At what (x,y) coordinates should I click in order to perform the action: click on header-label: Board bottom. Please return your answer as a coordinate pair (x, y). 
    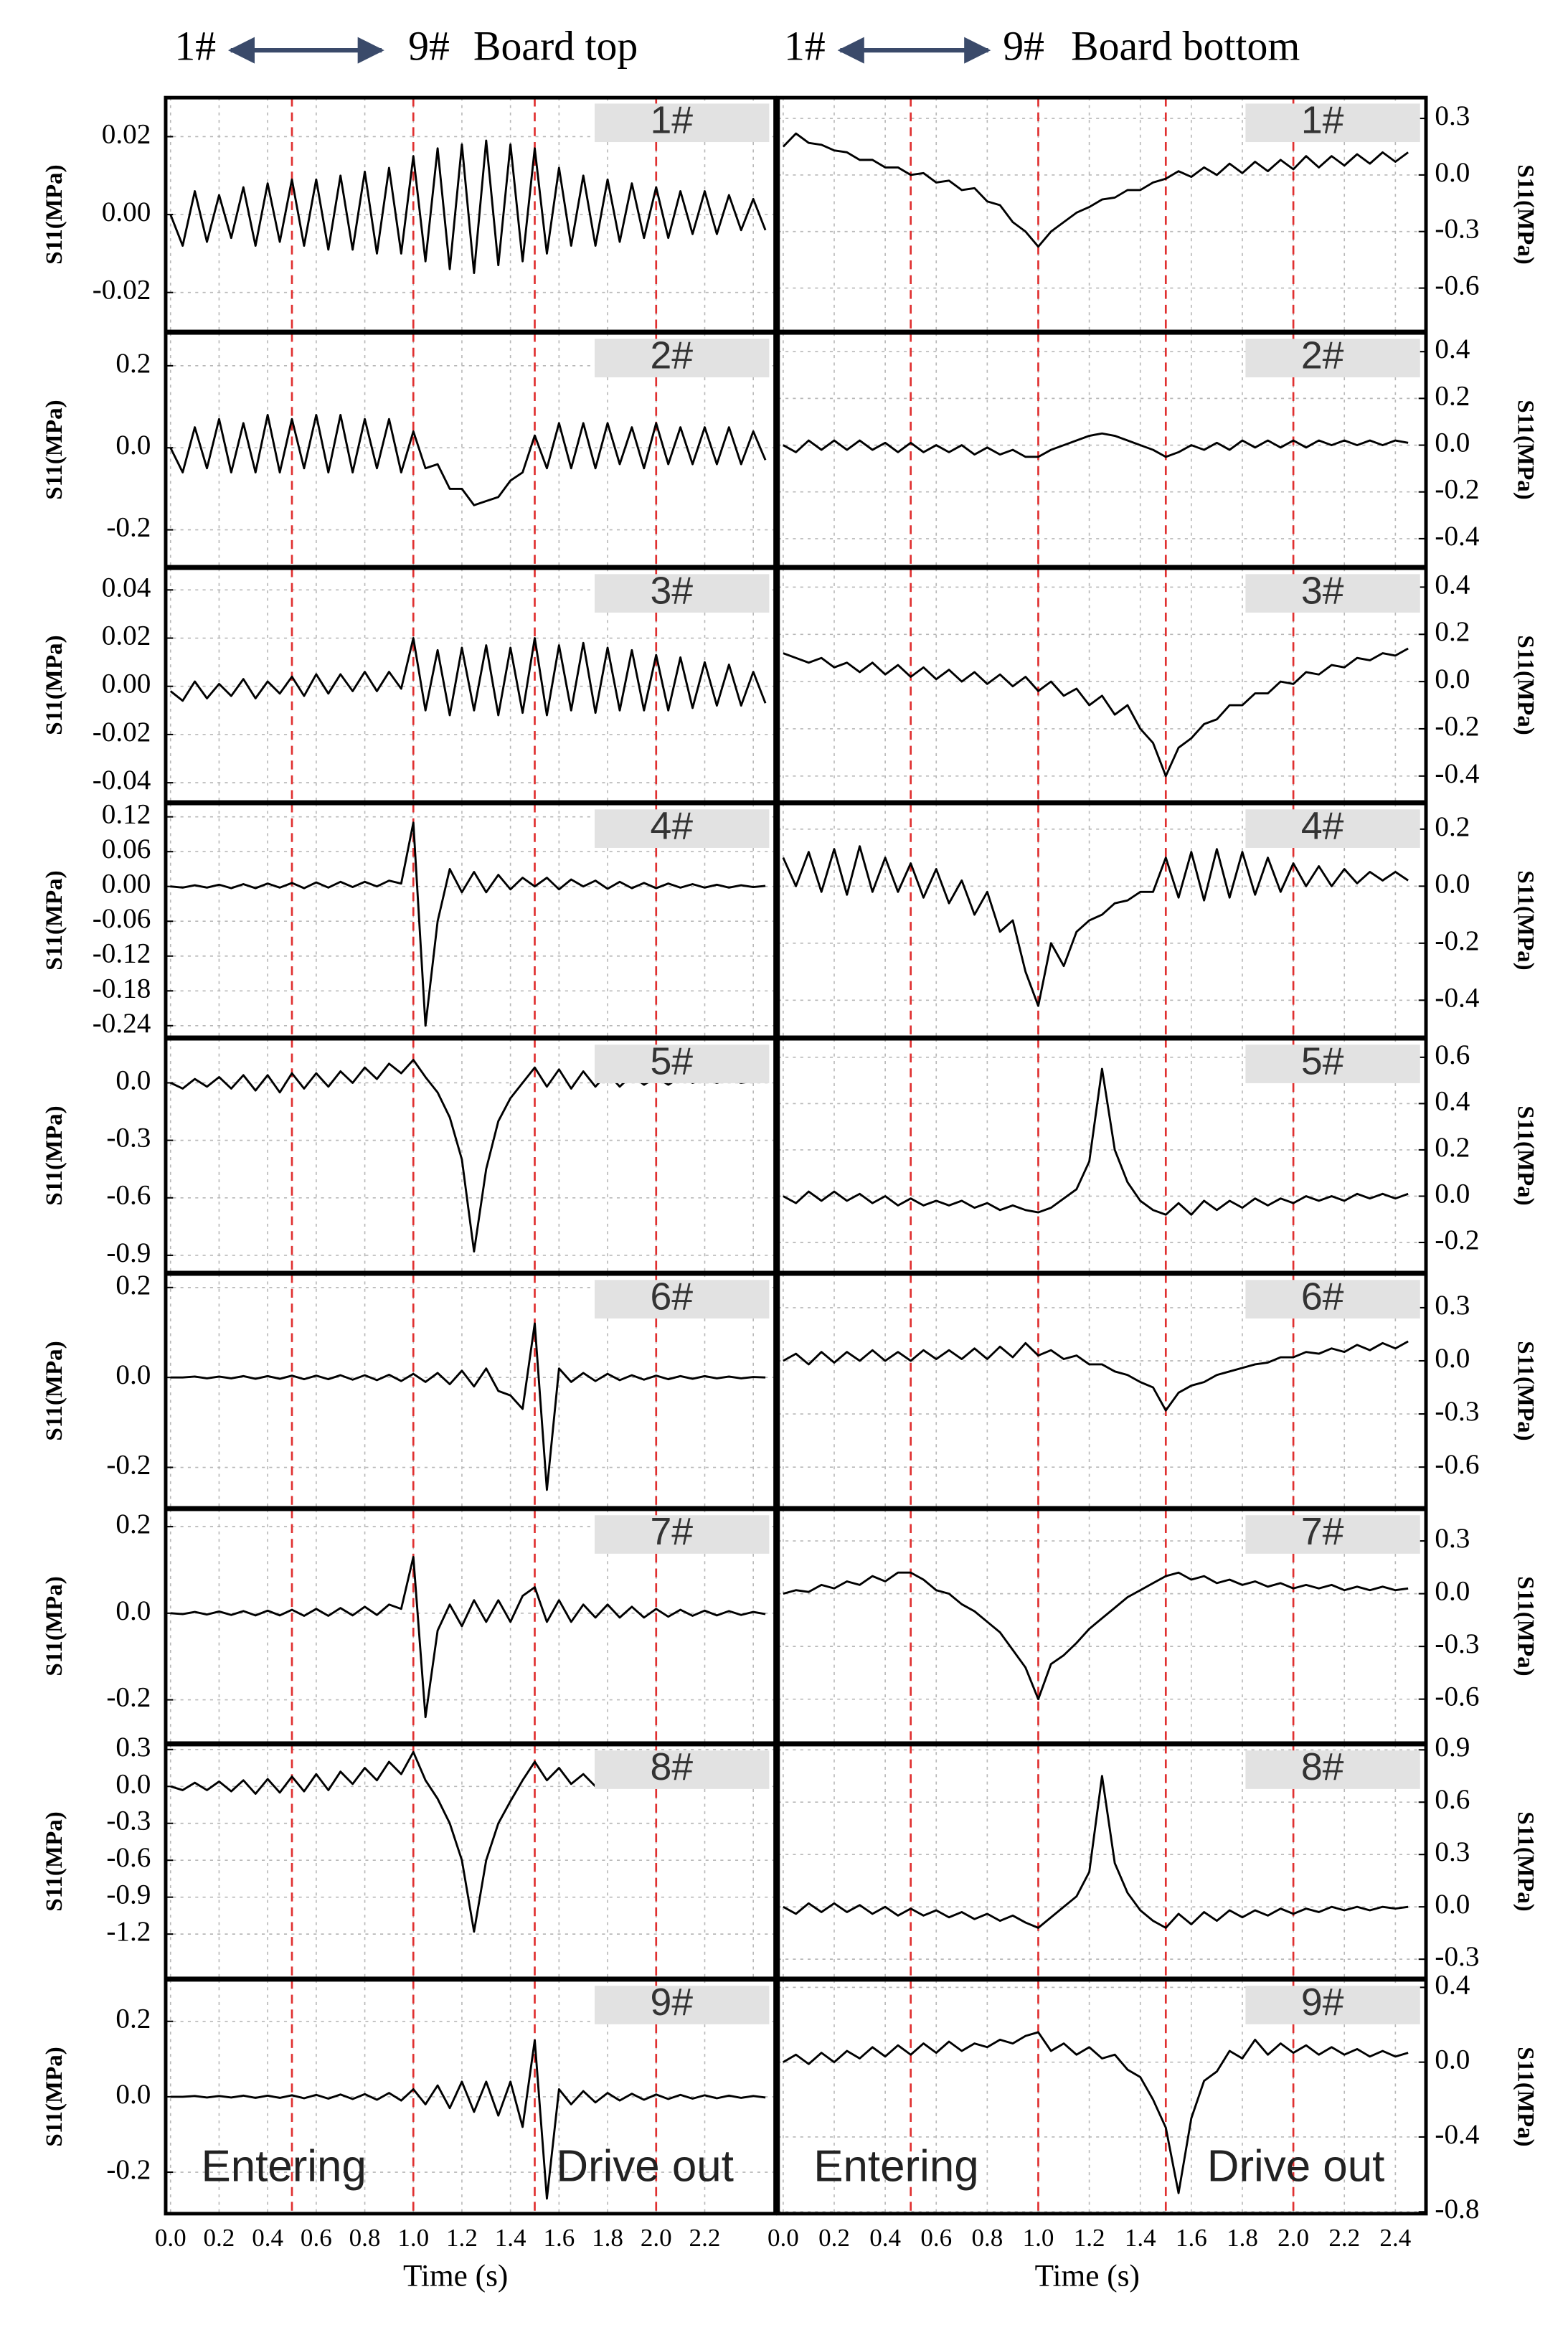
    Looking at the image, I should click on (1185, 47).